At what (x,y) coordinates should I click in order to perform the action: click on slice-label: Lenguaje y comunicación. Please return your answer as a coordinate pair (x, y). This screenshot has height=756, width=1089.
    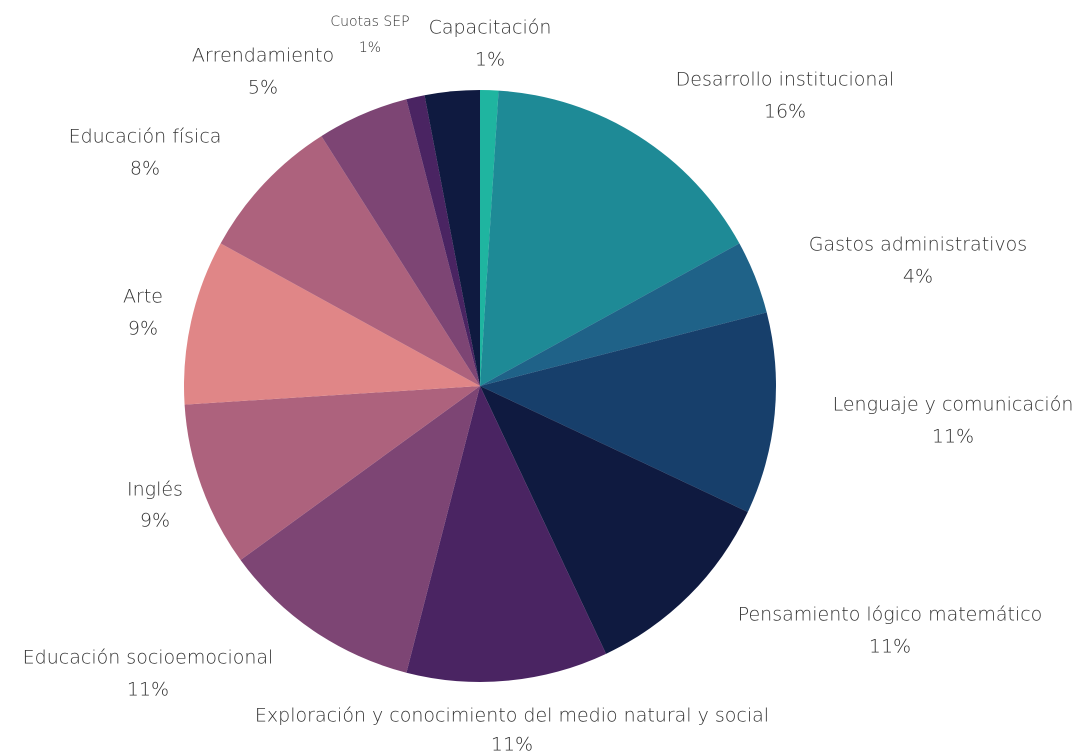
    Looking at the image, I should click on (953, 405).